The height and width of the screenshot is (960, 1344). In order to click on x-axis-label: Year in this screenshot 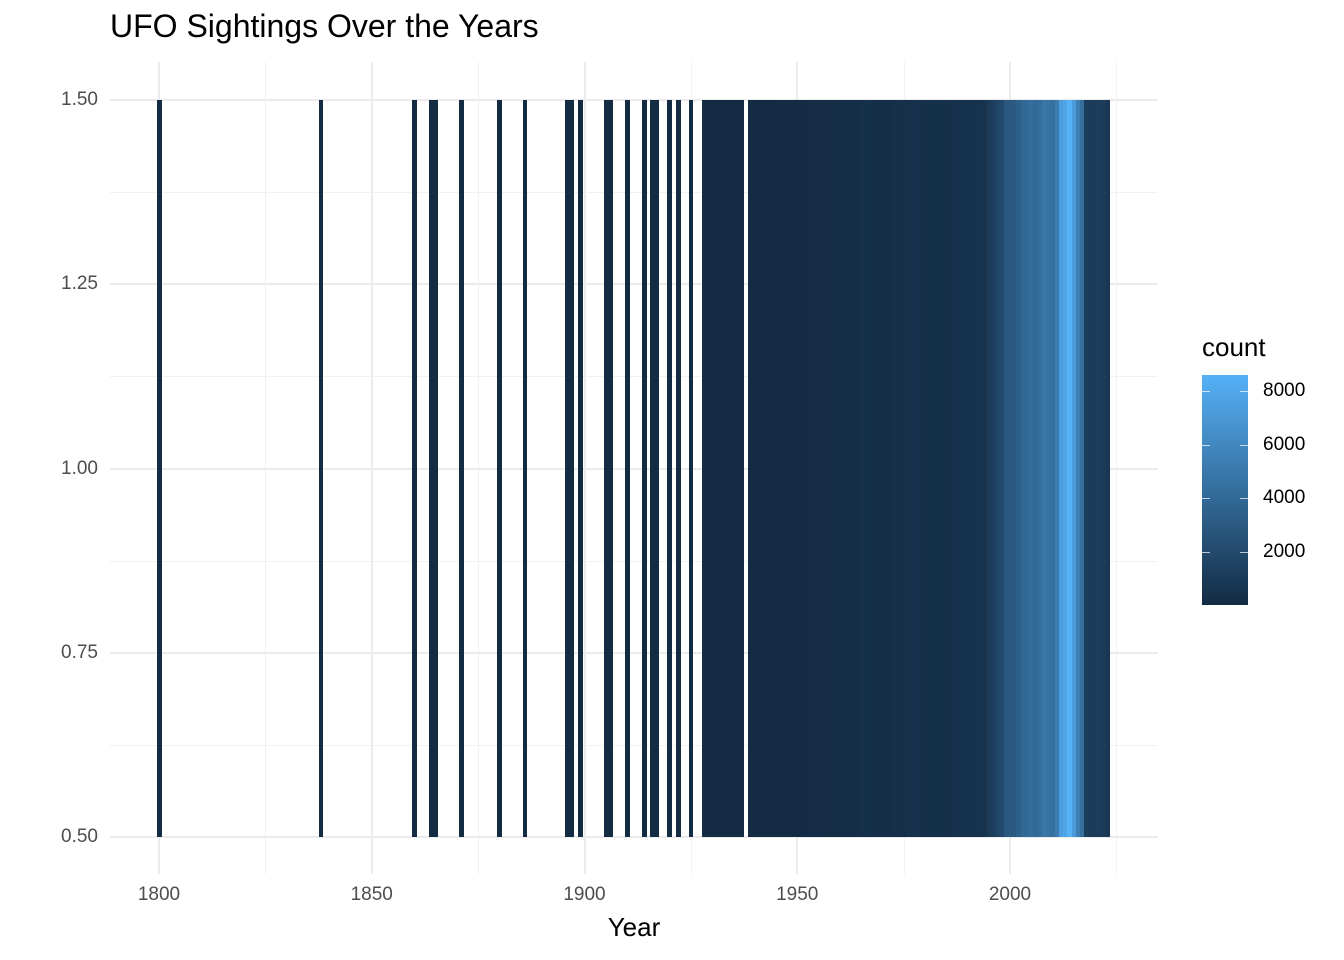, I will do `click(634, 927)`.